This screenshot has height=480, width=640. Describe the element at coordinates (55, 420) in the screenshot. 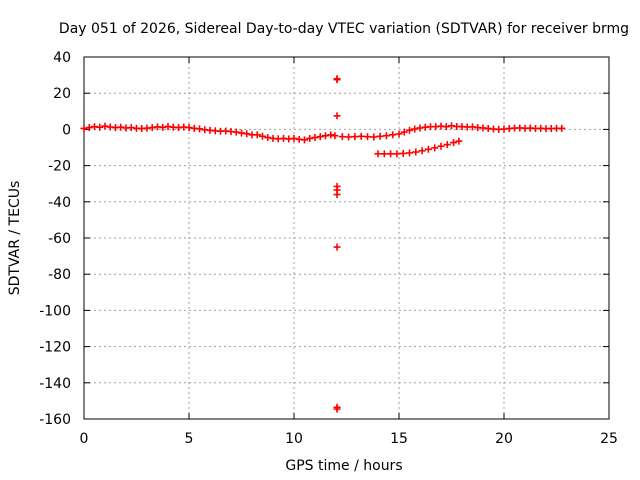

I see `y-tick-label: -160` at that location.